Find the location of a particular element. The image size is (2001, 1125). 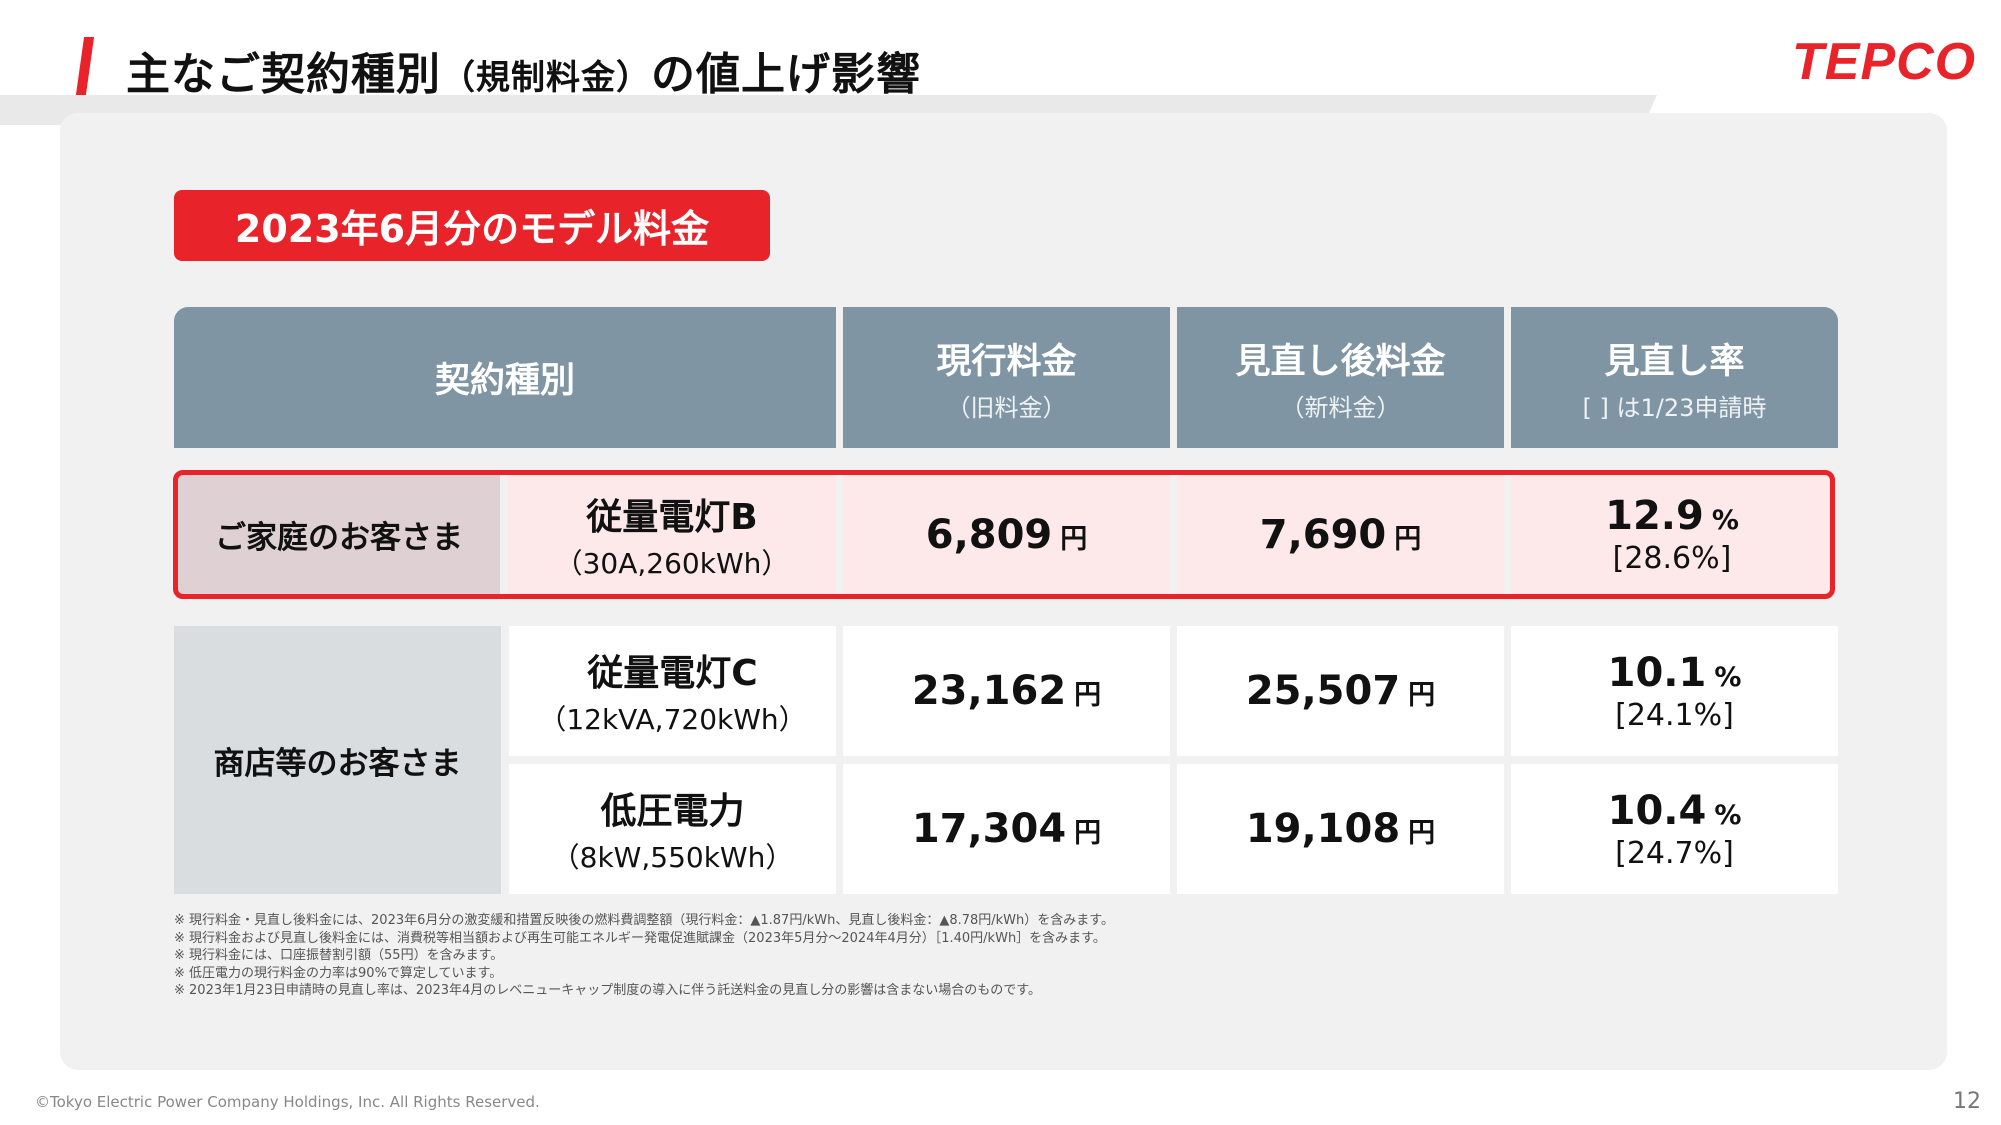

current-fee-cell: 17,304 円 is located at coordinates (1006, 829).